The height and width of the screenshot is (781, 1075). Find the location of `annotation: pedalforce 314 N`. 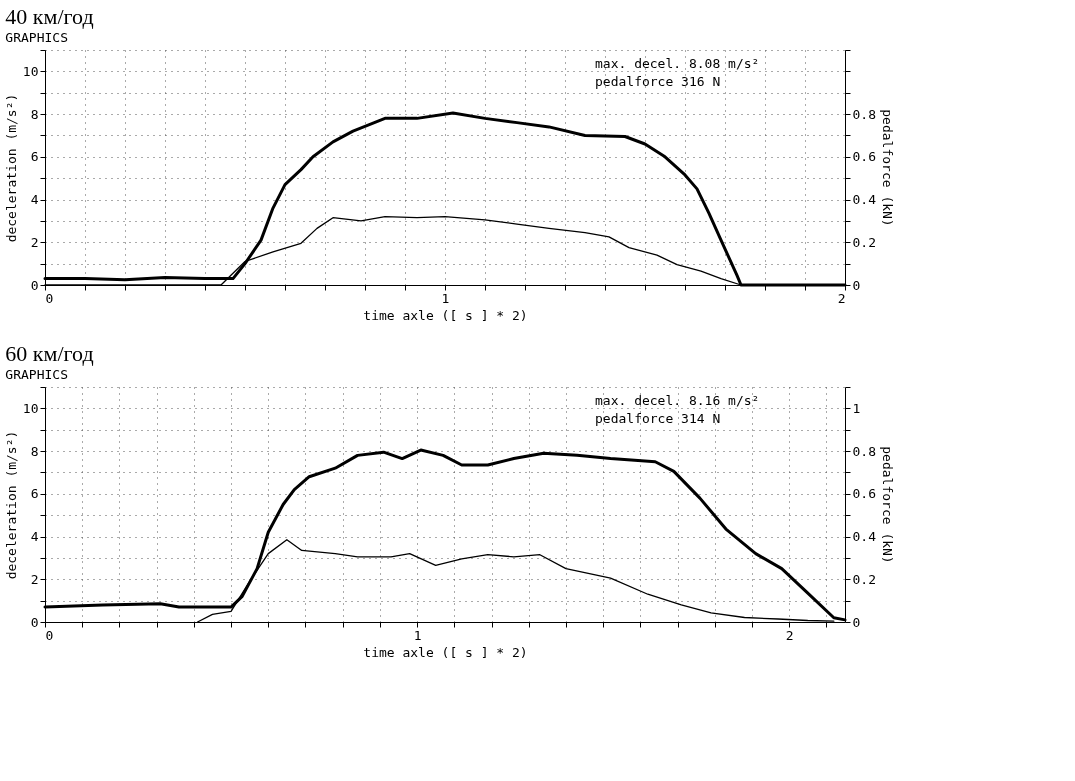

annotation: pedalforce 314 N is located at coordinates (658, 418).